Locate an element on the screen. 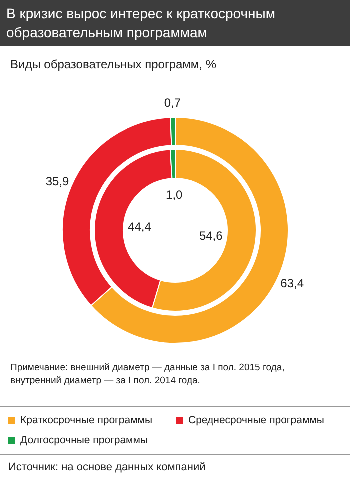  chart-subtitle: Виды образовательных программ, % is located at coordinates (113, 65).